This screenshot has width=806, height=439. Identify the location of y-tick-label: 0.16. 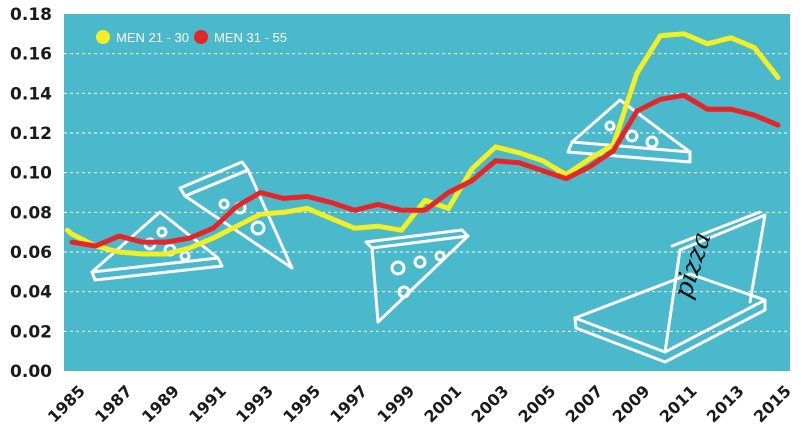
(31, 55).